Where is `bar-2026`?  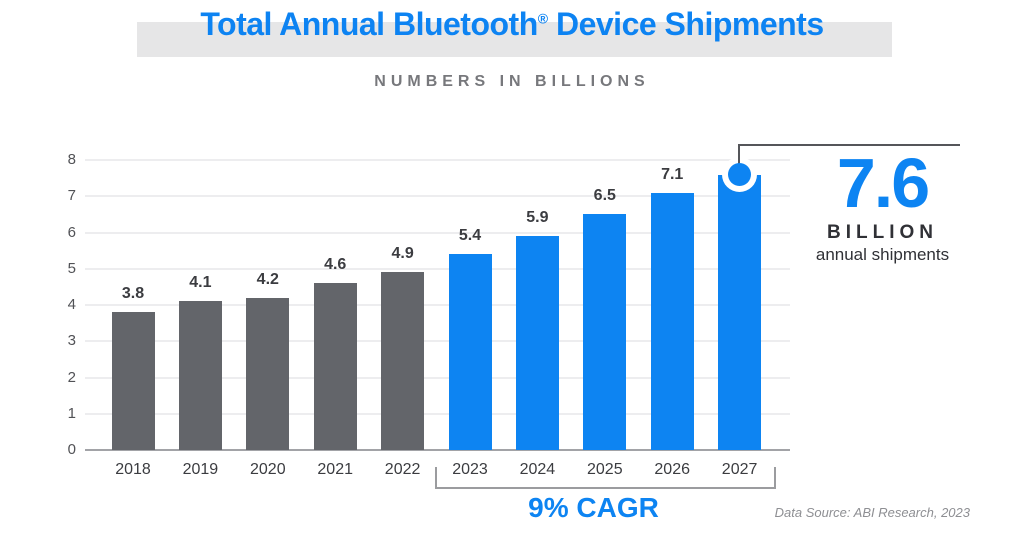
bar-2026 is located at coordinates (672, 321).